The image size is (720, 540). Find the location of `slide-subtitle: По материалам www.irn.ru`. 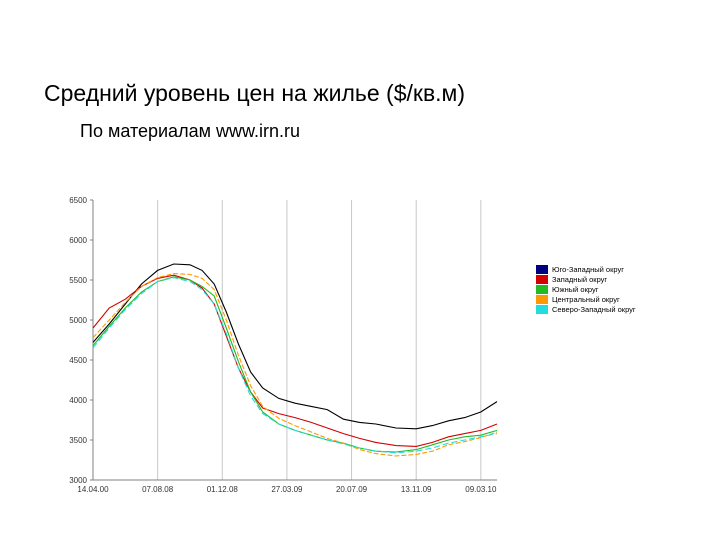

slide-subtitle: По материалам www.irn.ru is located at coordinates (190, 131).